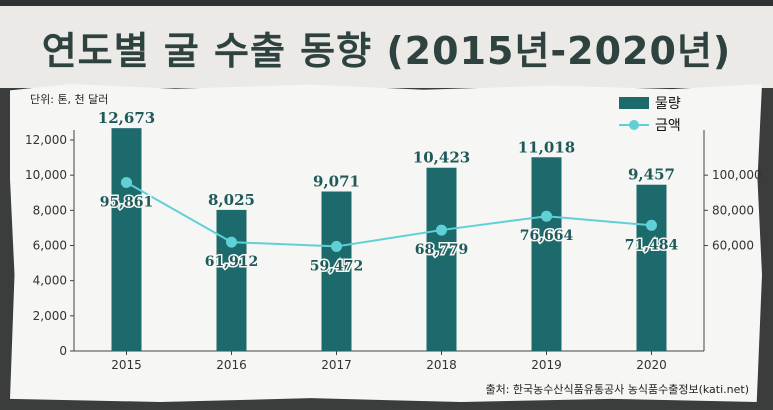 The image size is (773, 410). I want to click on bar-value-label: 9,071, so click(336, 182).